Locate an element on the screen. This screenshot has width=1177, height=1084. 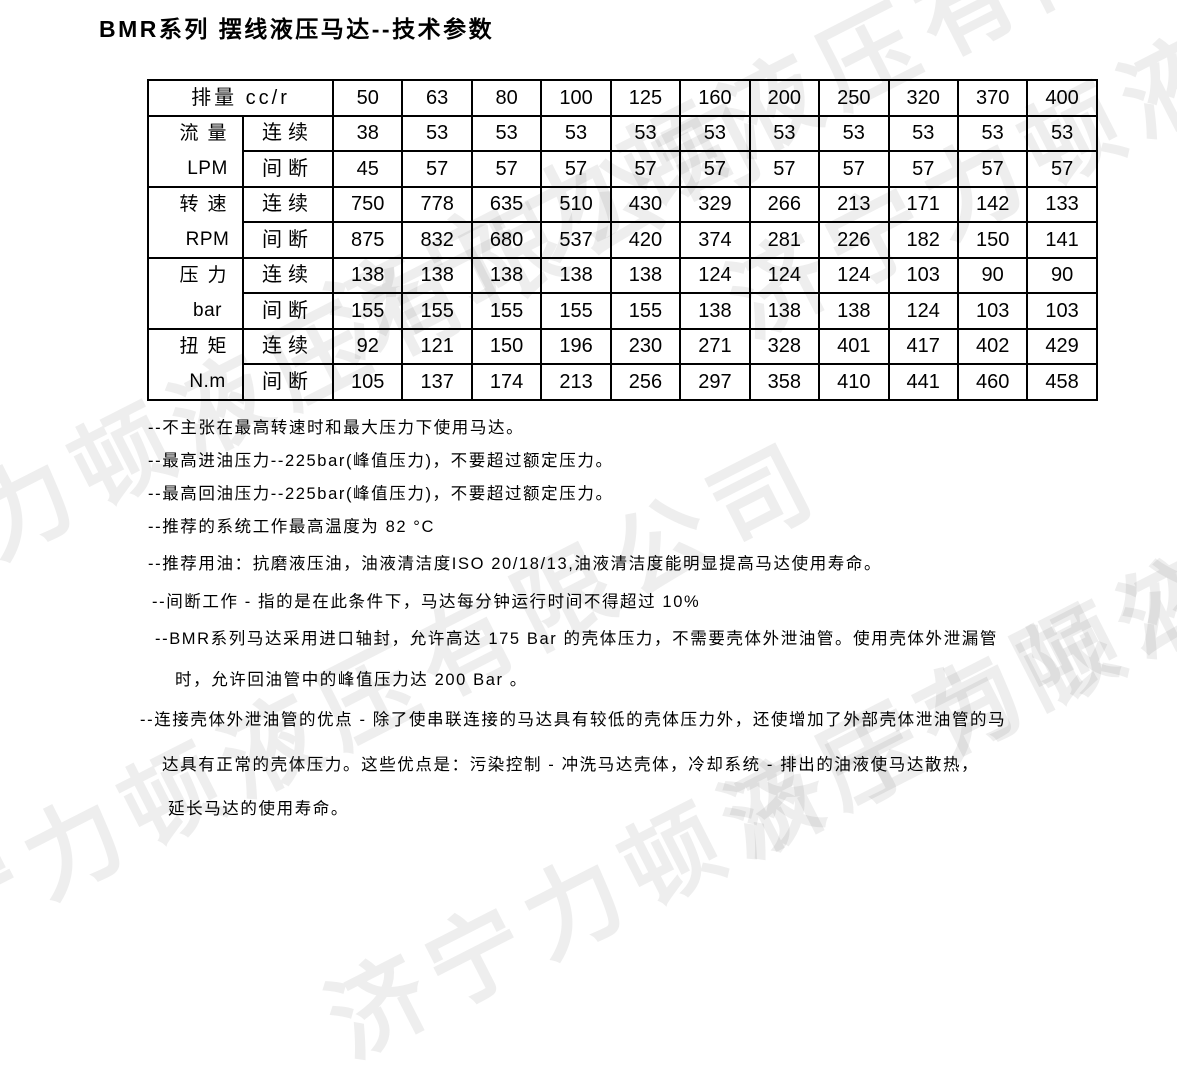
value-cell: 137 is located at coordinates (437, 382).